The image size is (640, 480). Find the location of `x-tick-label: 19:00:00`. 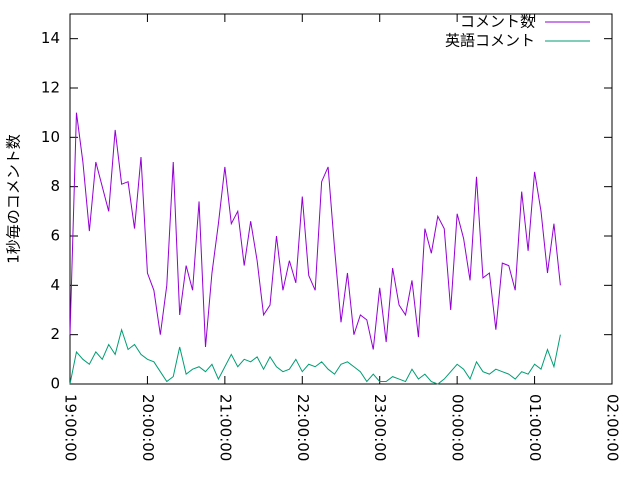

x-tick-label: 19:00:00 is located at coordinates (71, 427).